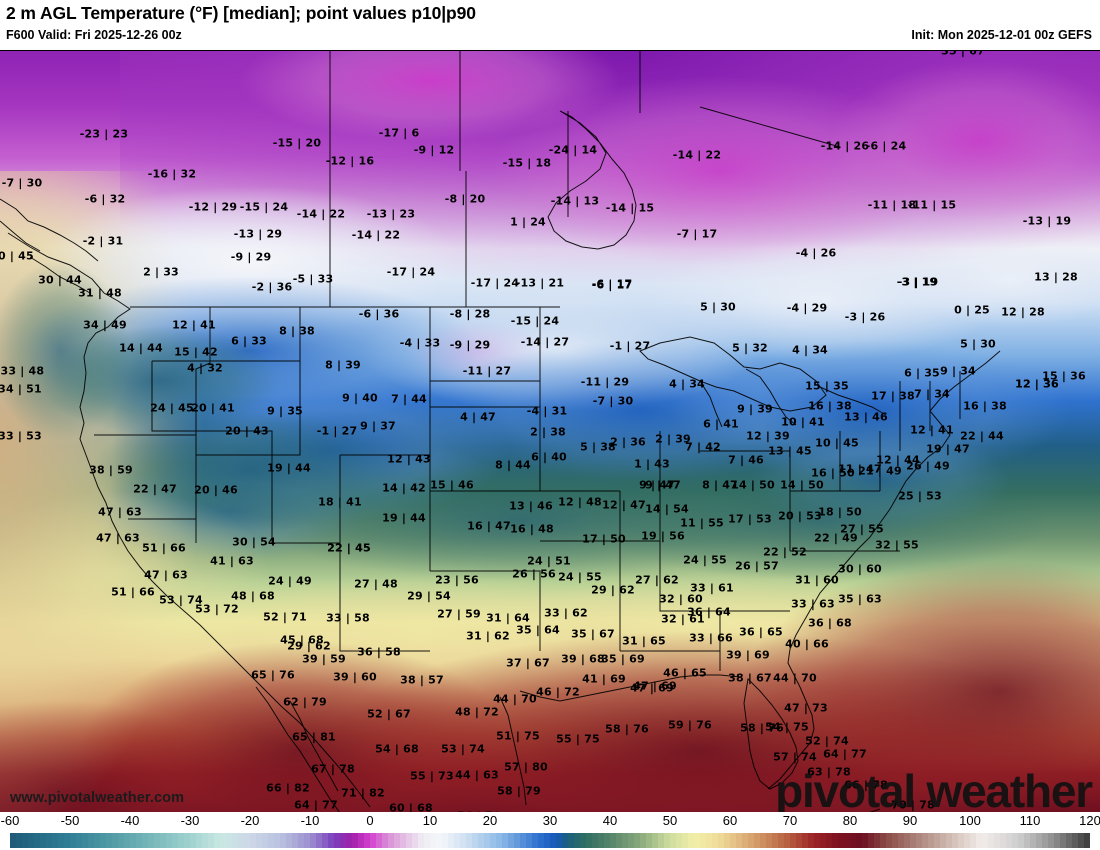 The width and height of the screenshot is (1100, 850). I want to click on colorbar-tick: 110, so click(1030, 820).